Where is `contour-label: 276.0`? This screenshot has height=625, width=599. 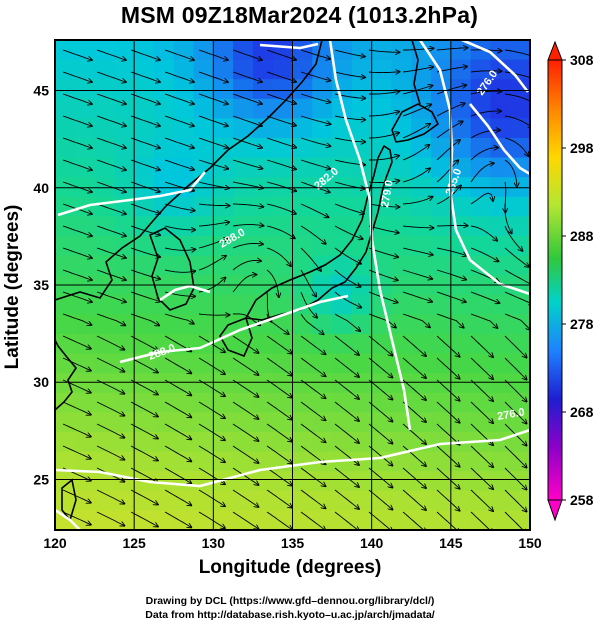 contour-label: 276.0 is located at coordinates (510, 414).